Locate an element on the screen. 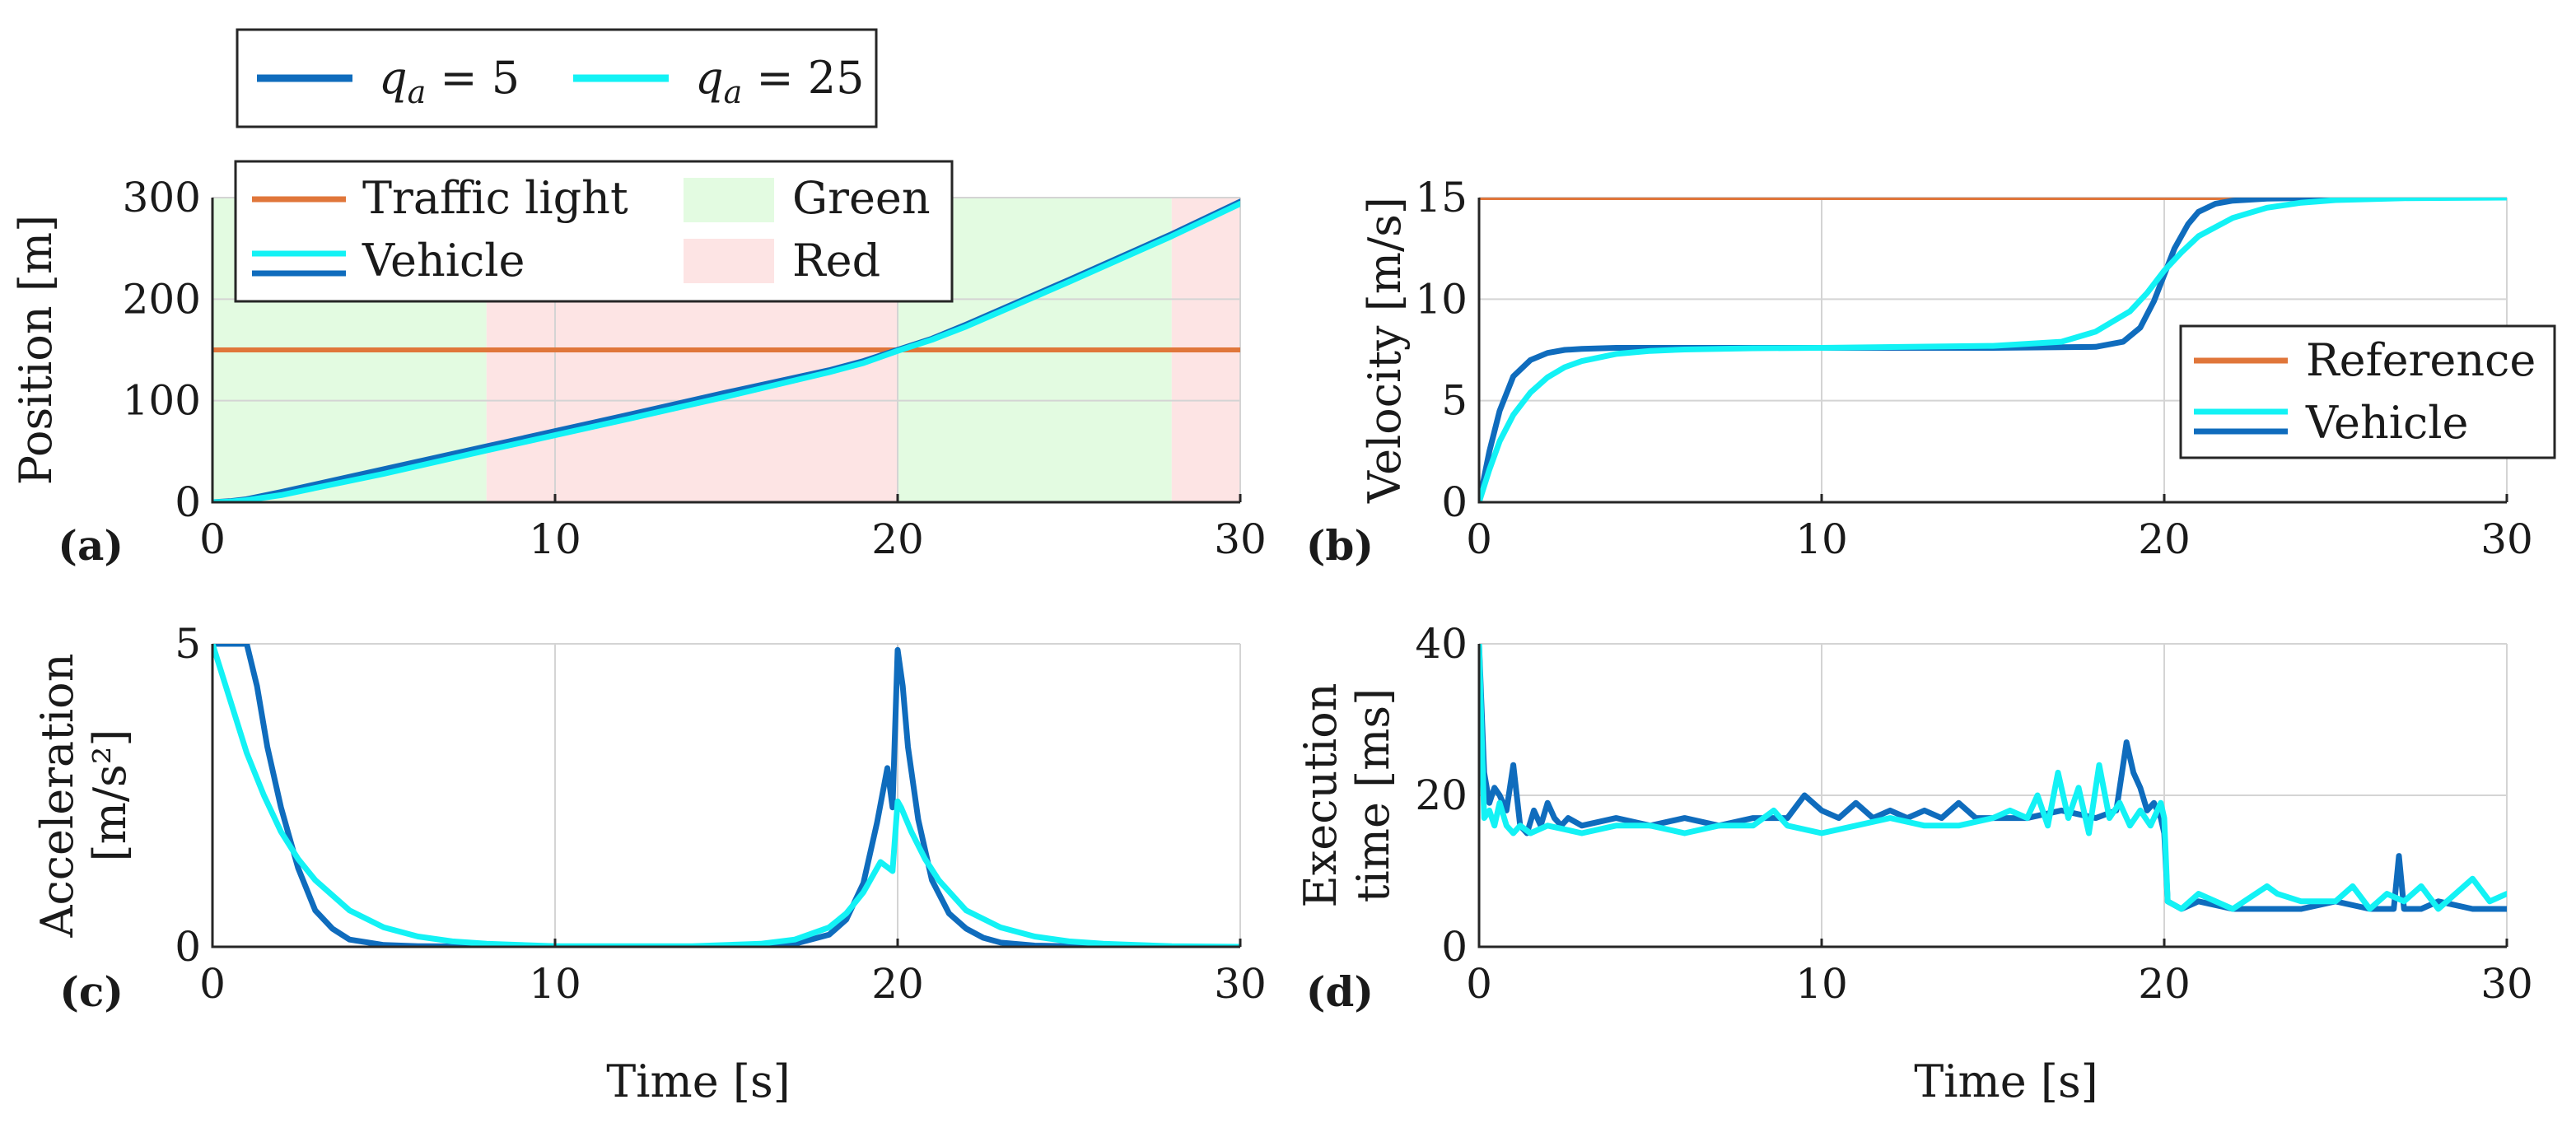 This screenshot has height=1123, width=2576. legend-label-reference: Reference is located at coordinates (2421, 360).